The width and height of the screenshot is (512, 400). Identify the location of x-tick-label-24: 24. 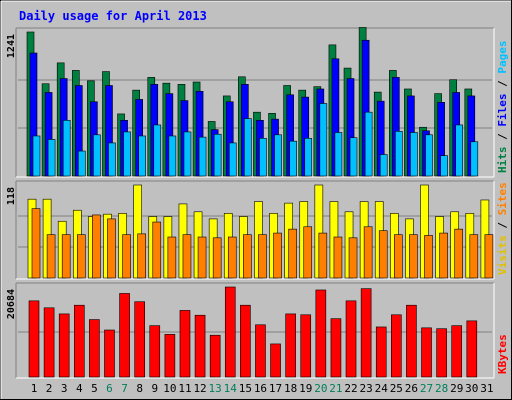
(382, 388).